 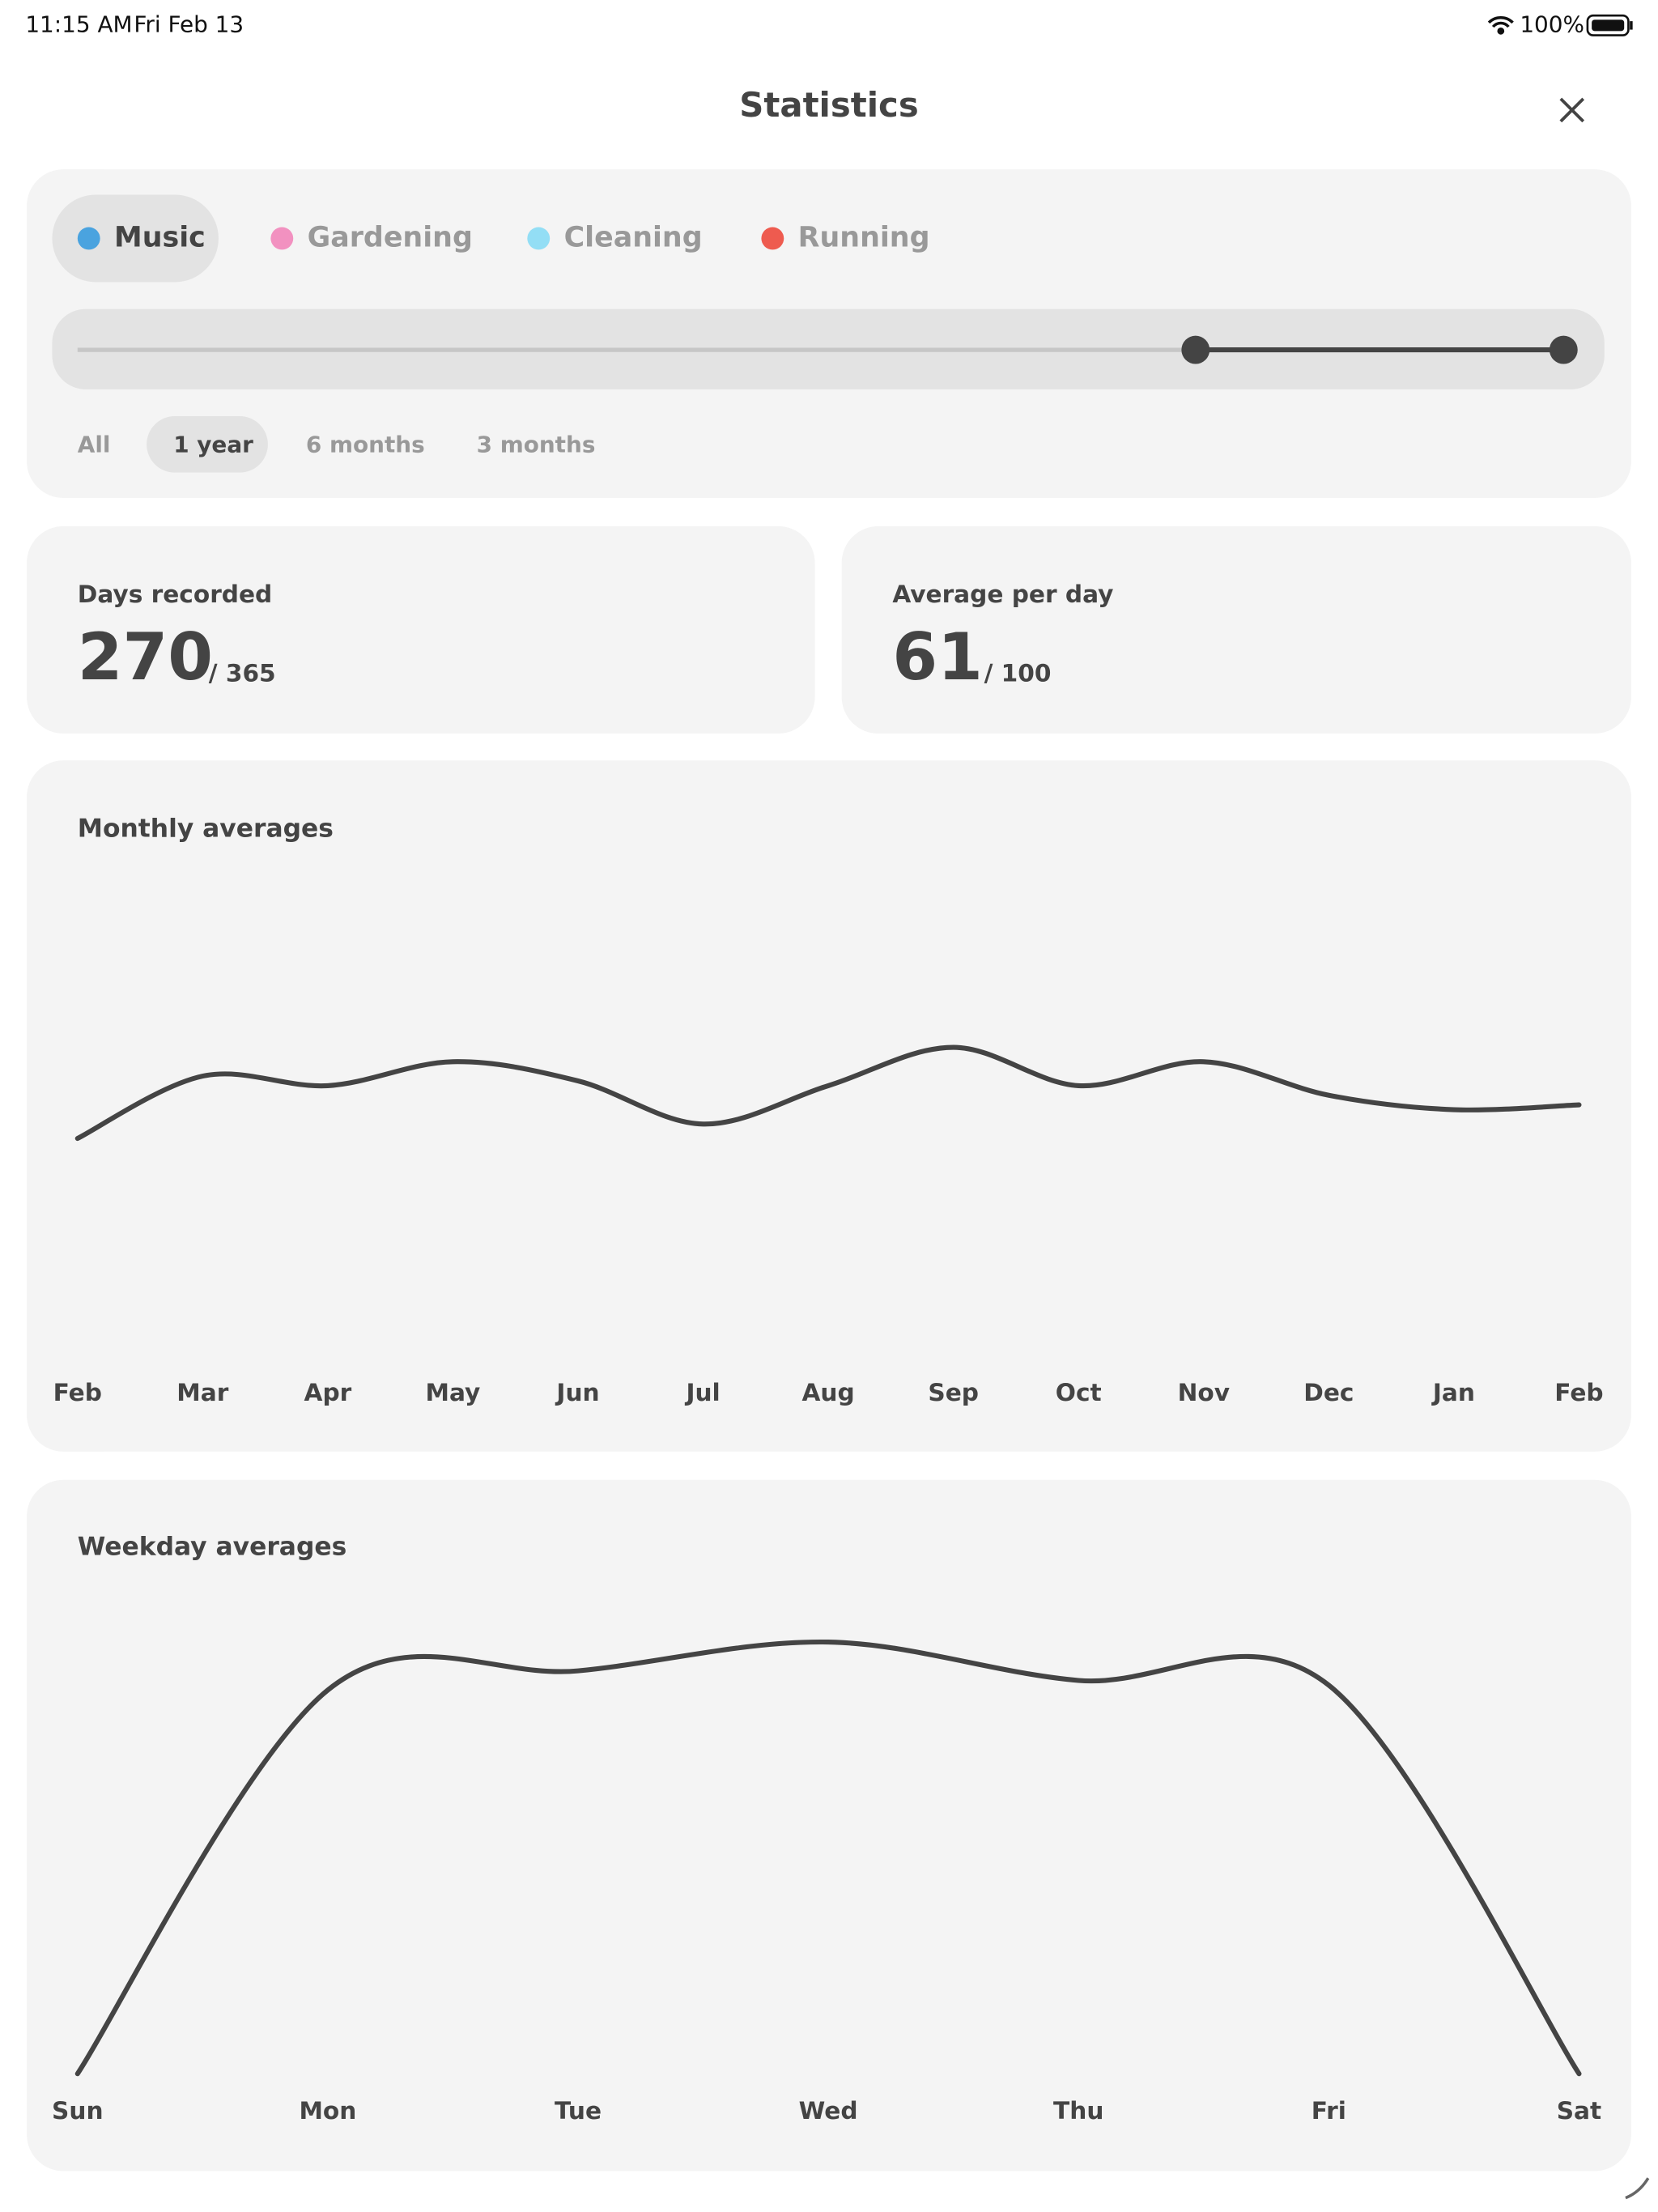 What do you see at coordinates (94, 445) in the screenshot?
I see `period-option: All` at bounding box center [94, 445].